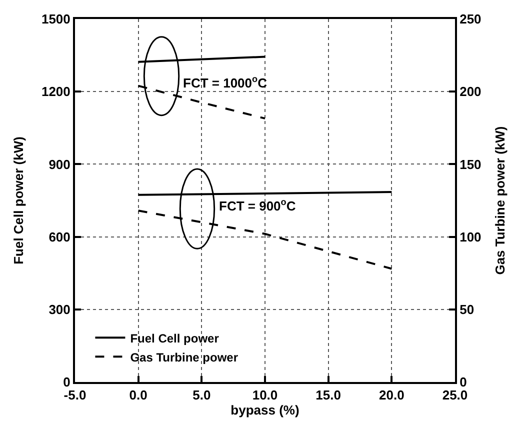 The height and width of the screenshot is (432, 525). What do you see at coordinates (471, 19) in the screenshot?
I see `y2-tick-label: 250` at bounding box center [471, 19].